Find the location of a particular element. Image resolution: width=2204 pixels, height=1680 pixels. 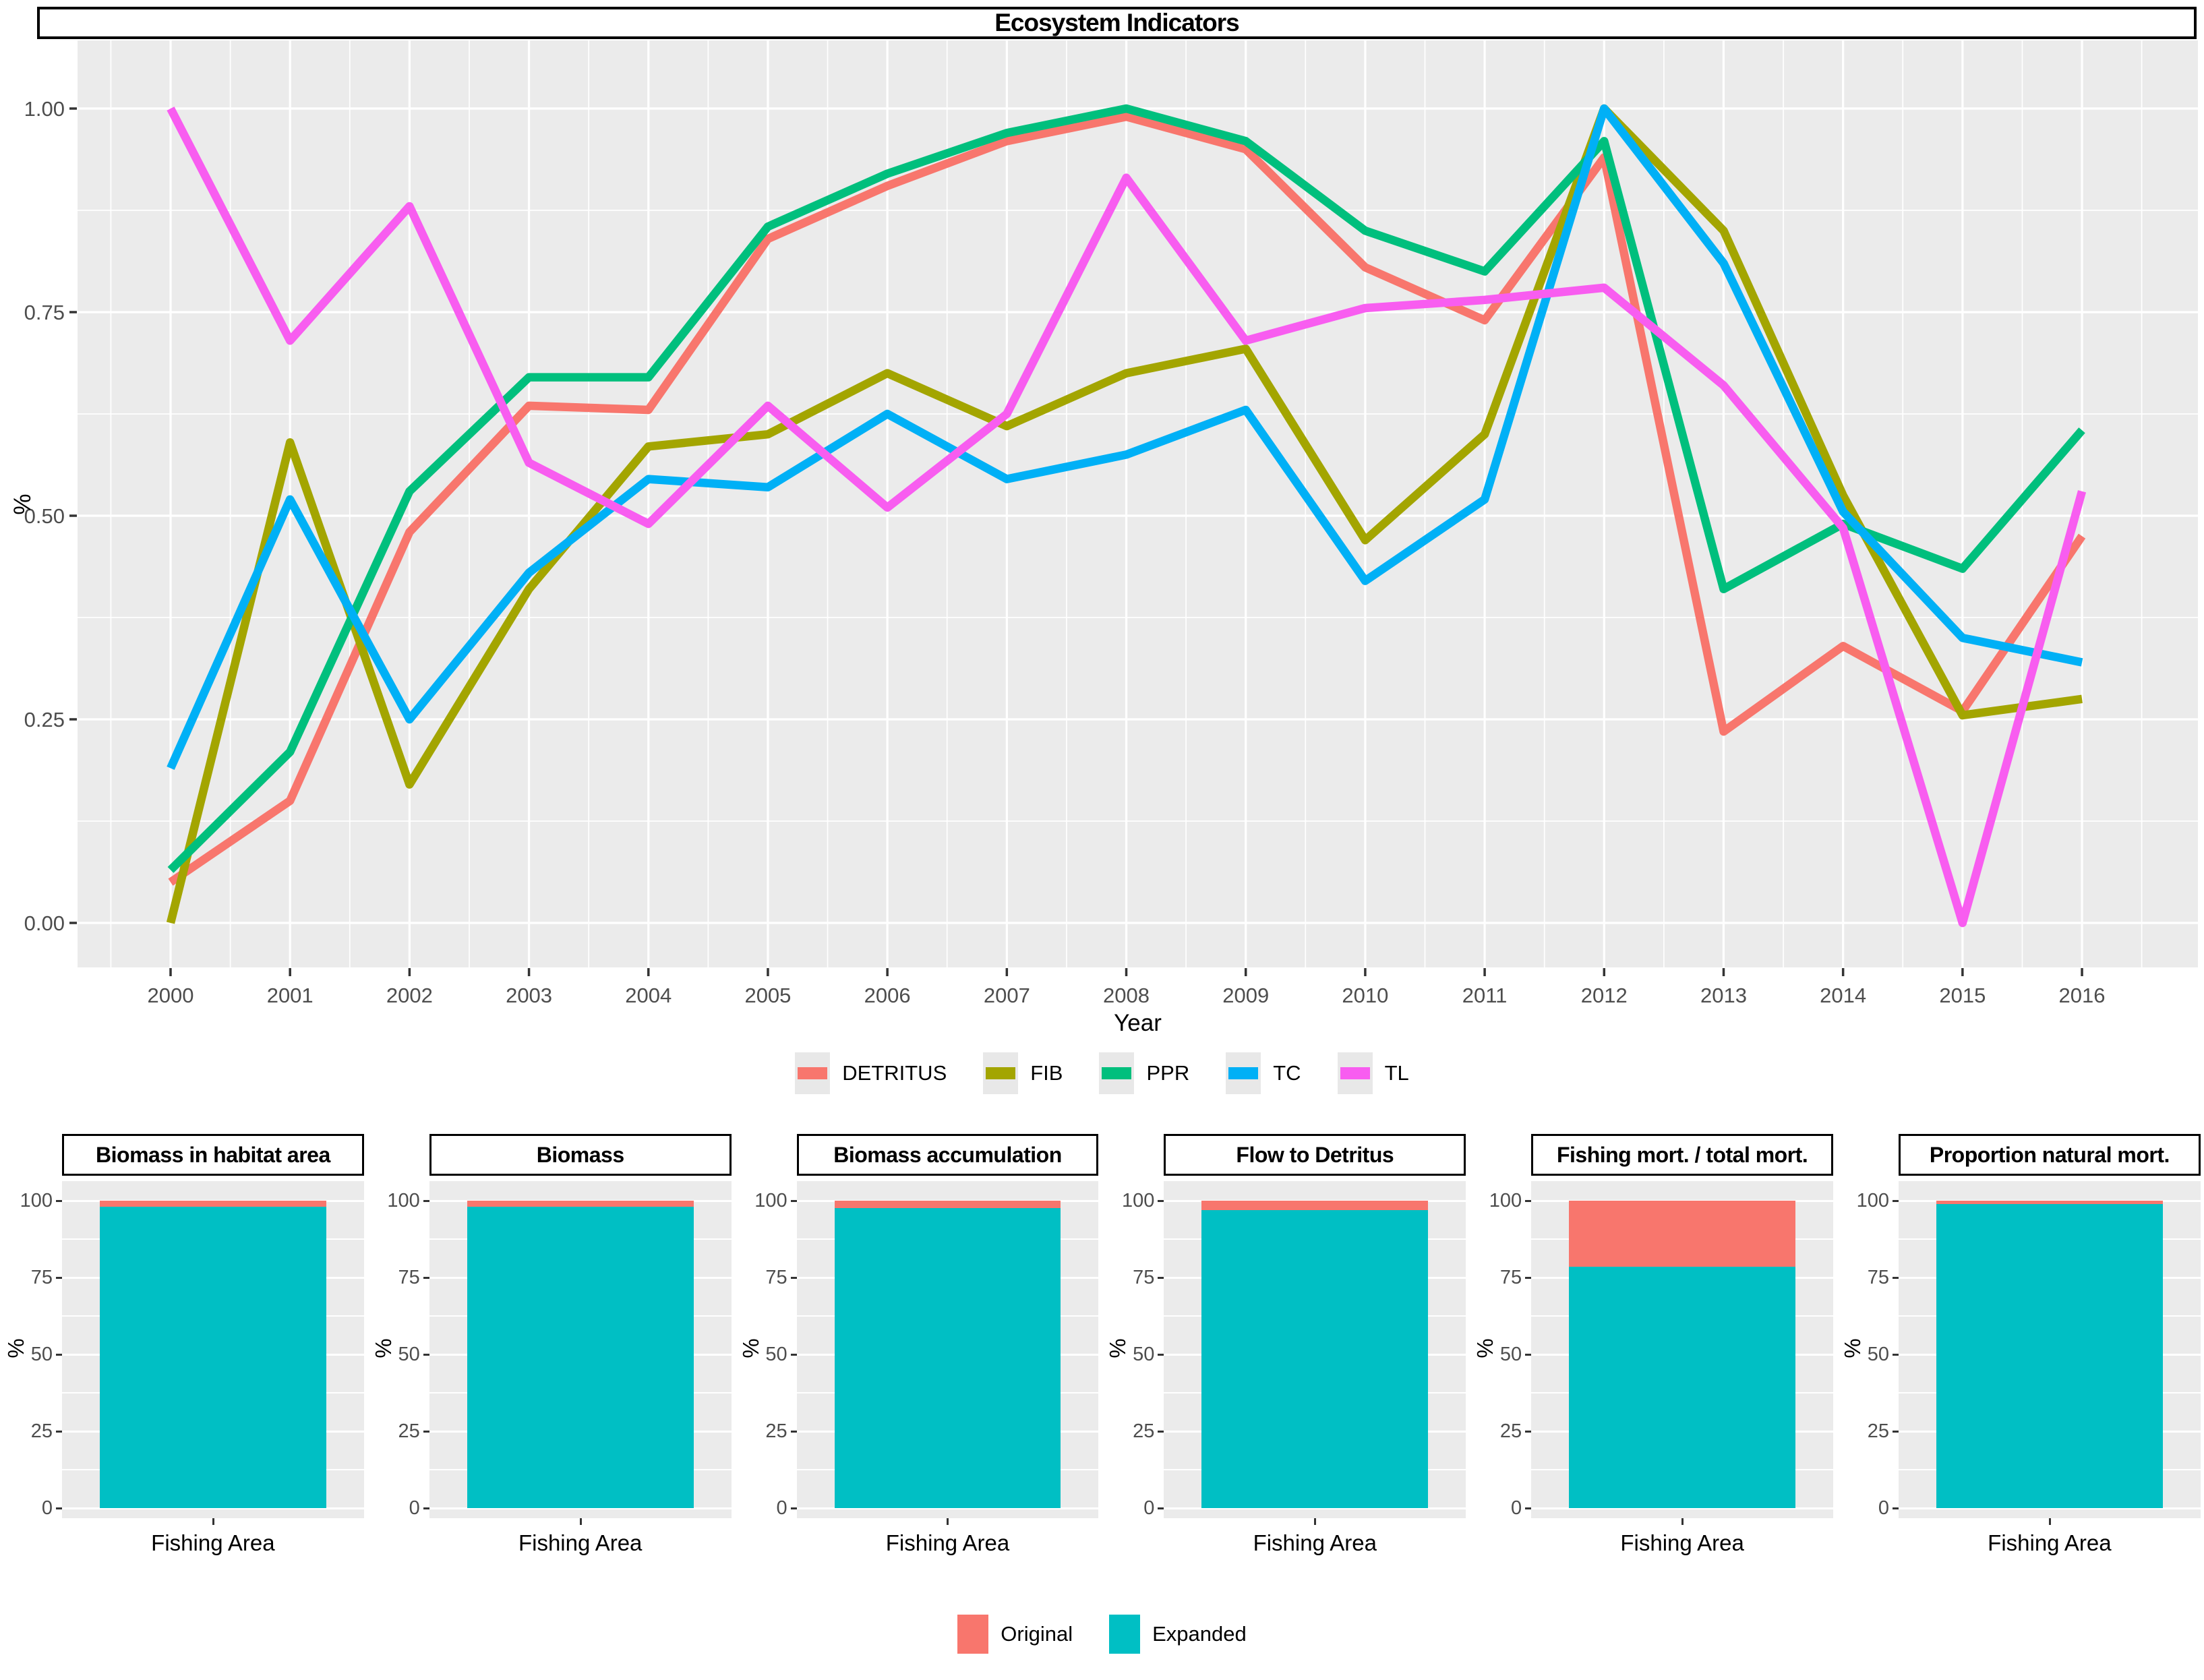

legend-swatch-TL is located at coordinates (1355, 1073).